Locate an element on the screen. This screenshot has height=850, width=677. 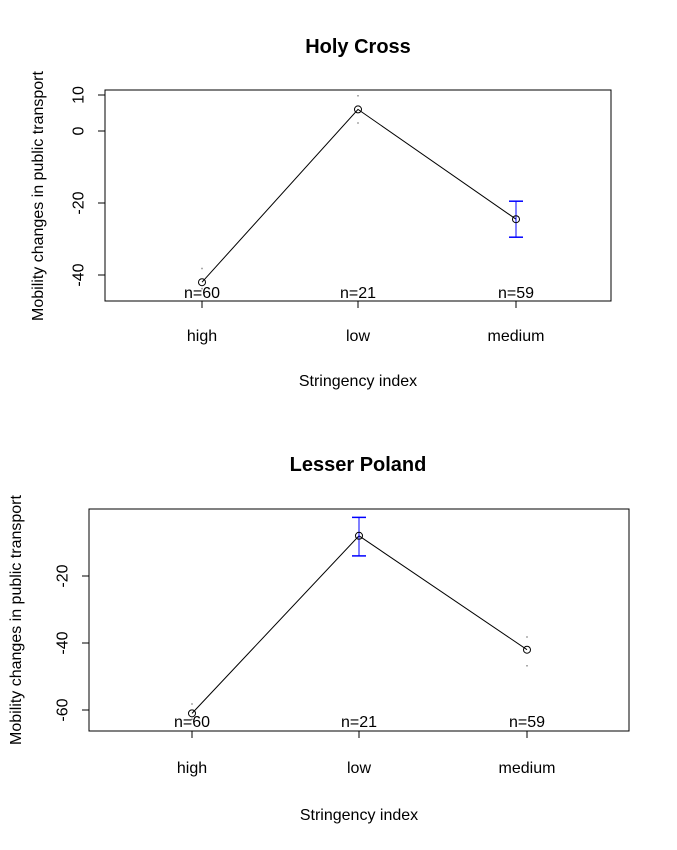
y-tick-label: 10 is located at coordinates (79, 95).